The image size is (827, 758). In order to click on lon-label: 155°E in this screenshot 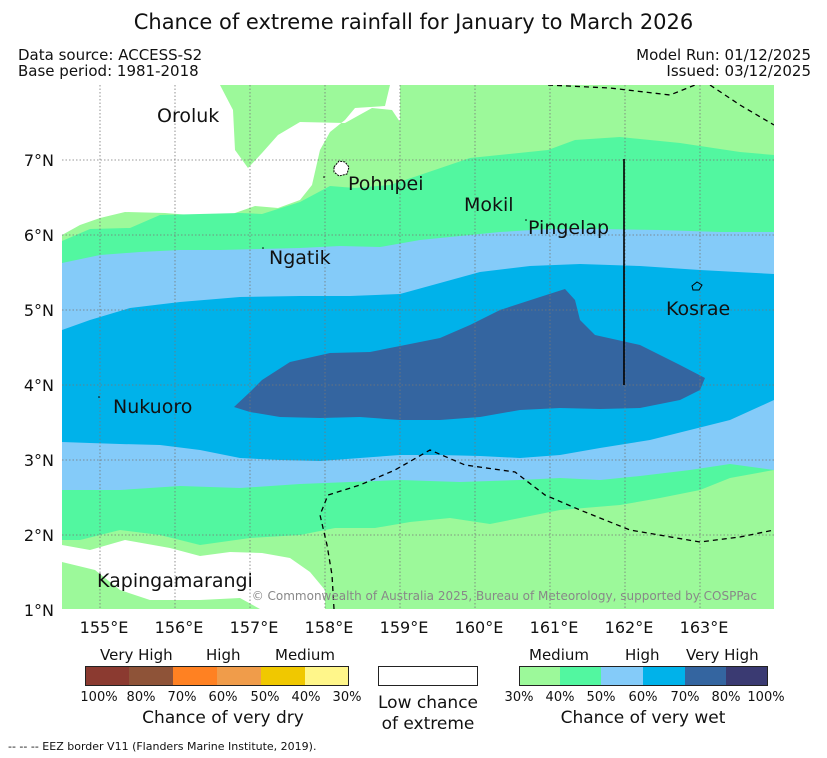, I will do `click(104, 627)`.